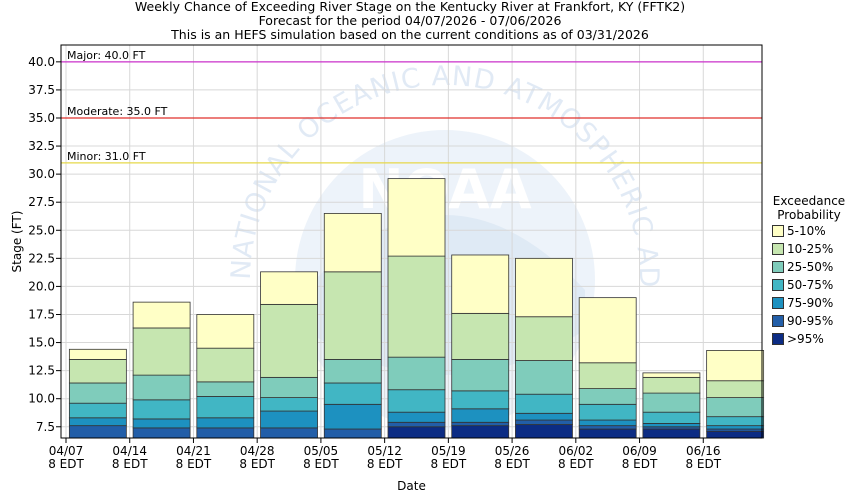 The image size is (850, 500). I want to click on threshold-label: Moderate: 35.0 FT, so click(117, 111).